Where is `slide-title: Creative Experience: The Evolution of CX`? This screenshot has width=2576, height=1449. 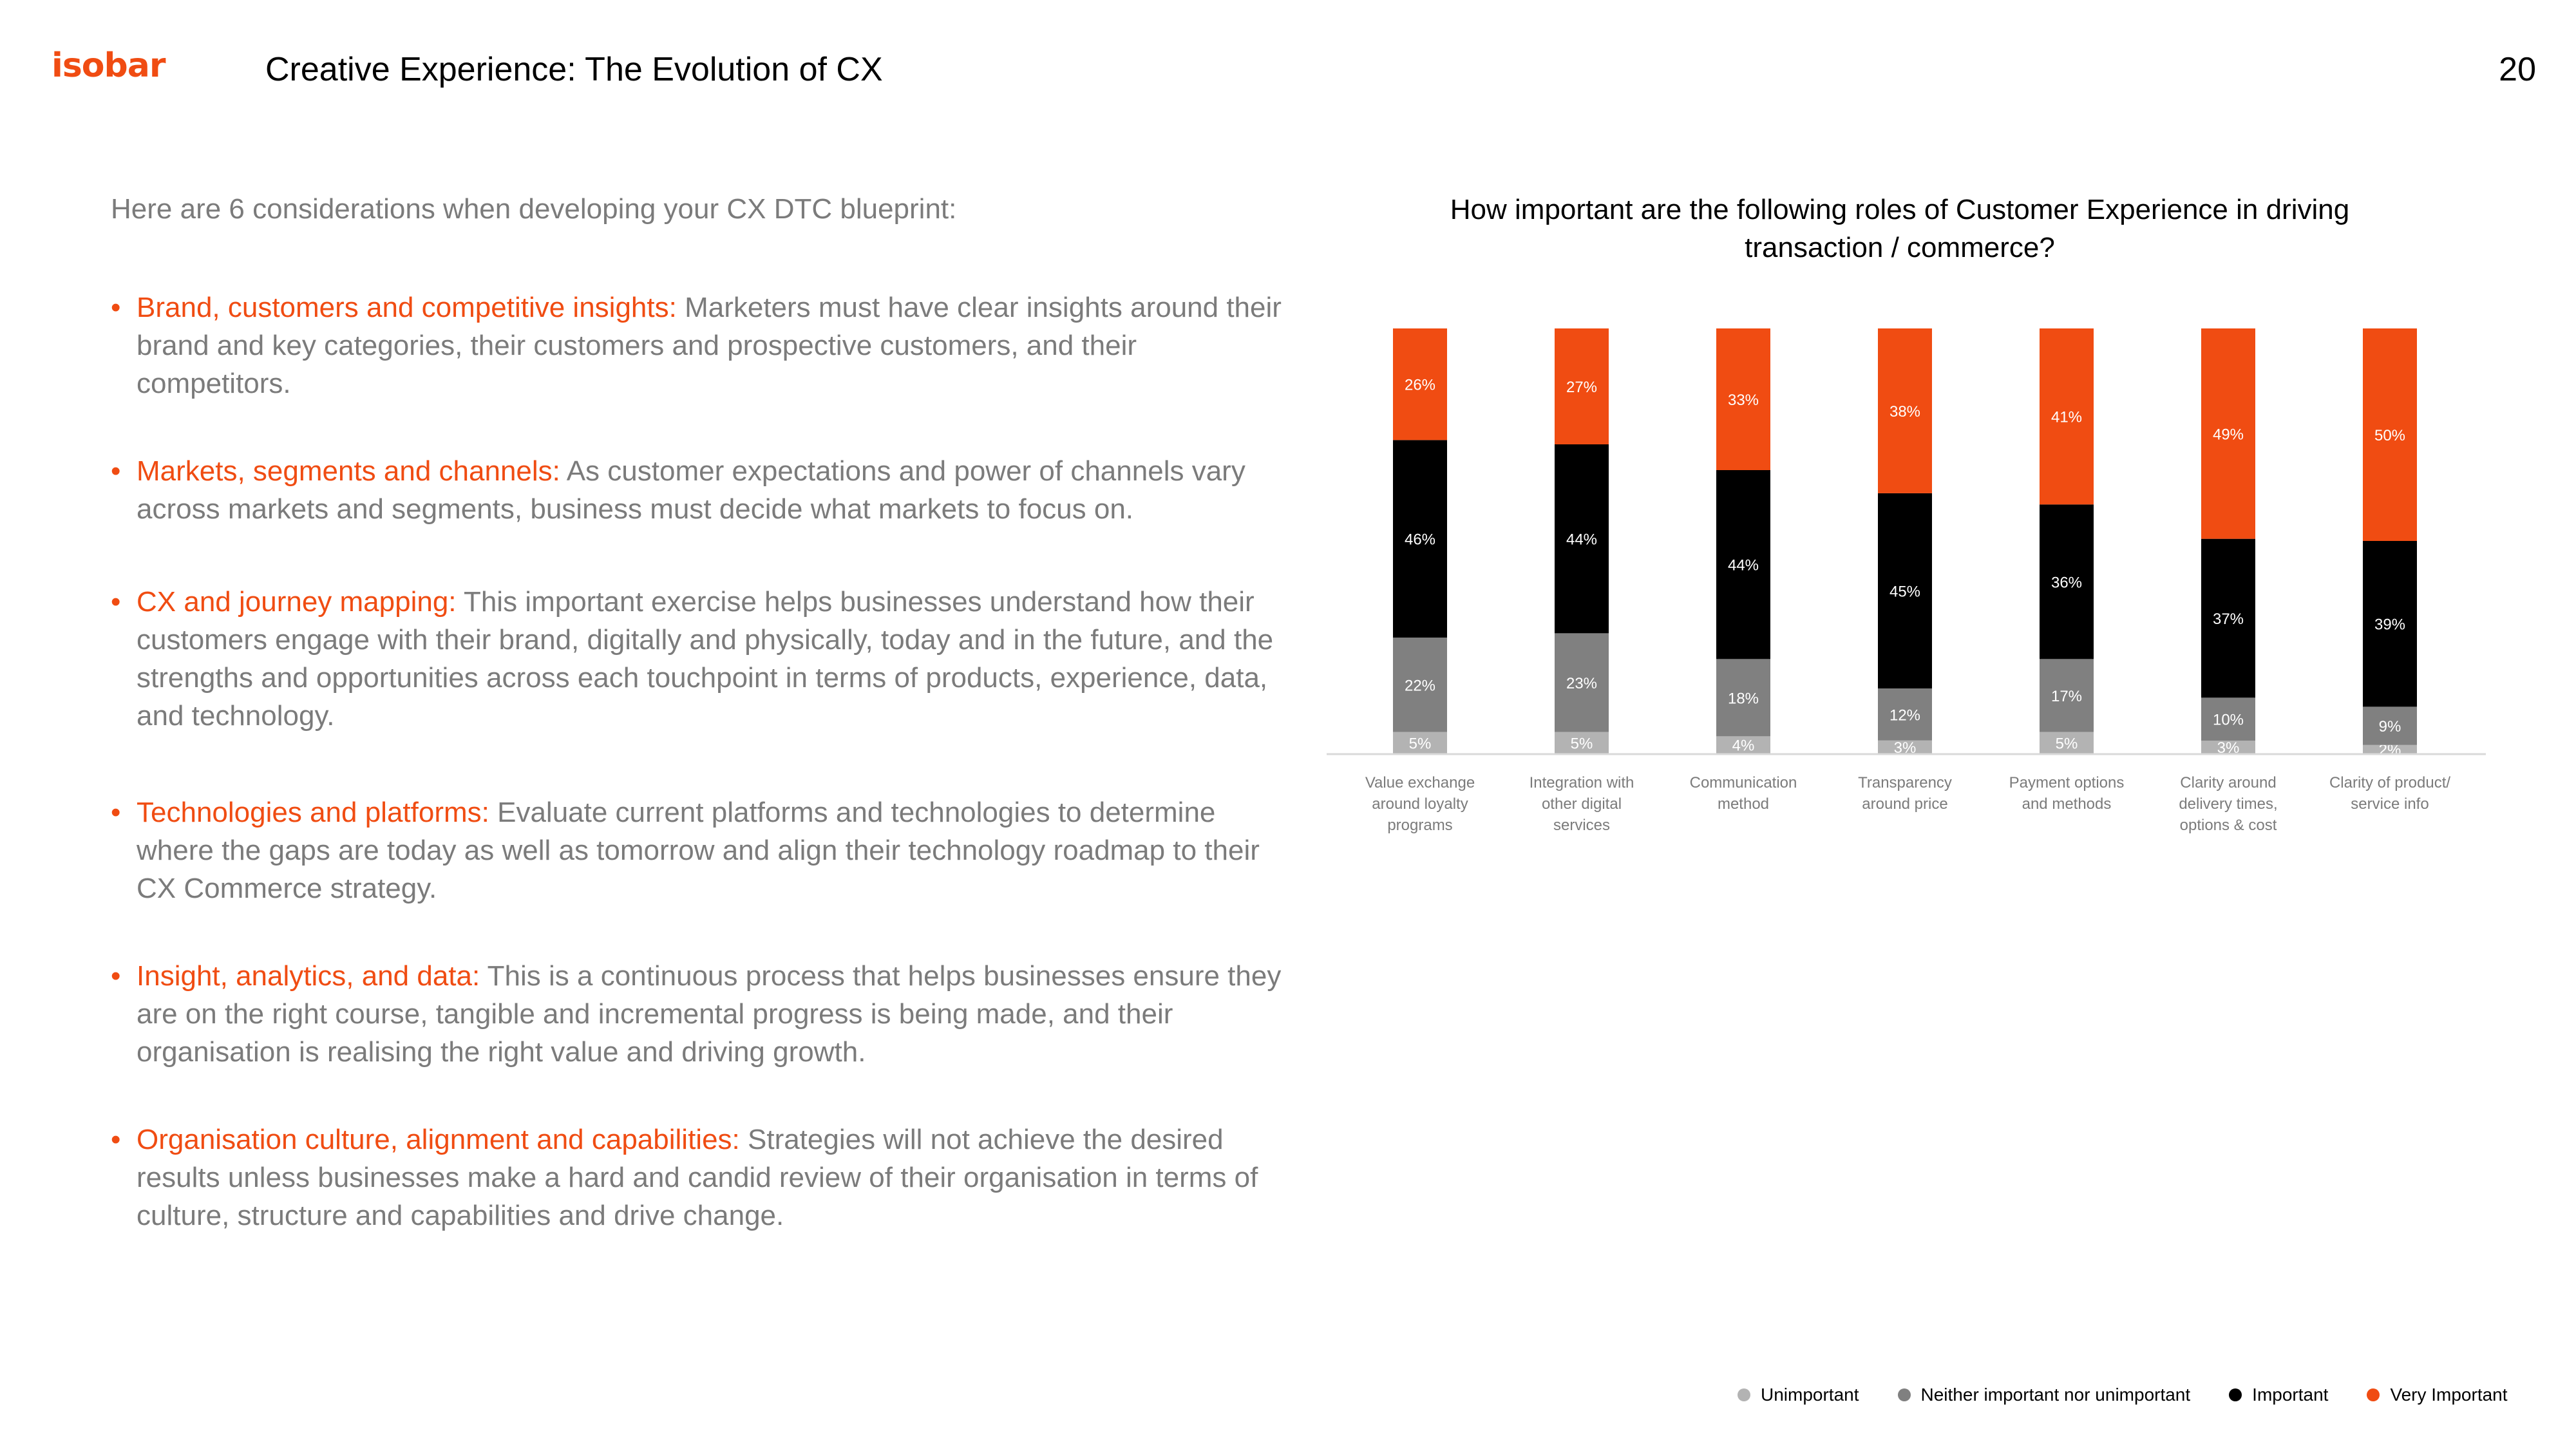 slide-title: Creative Experience: The Evolution of CX is located at coordinates (574, 69).